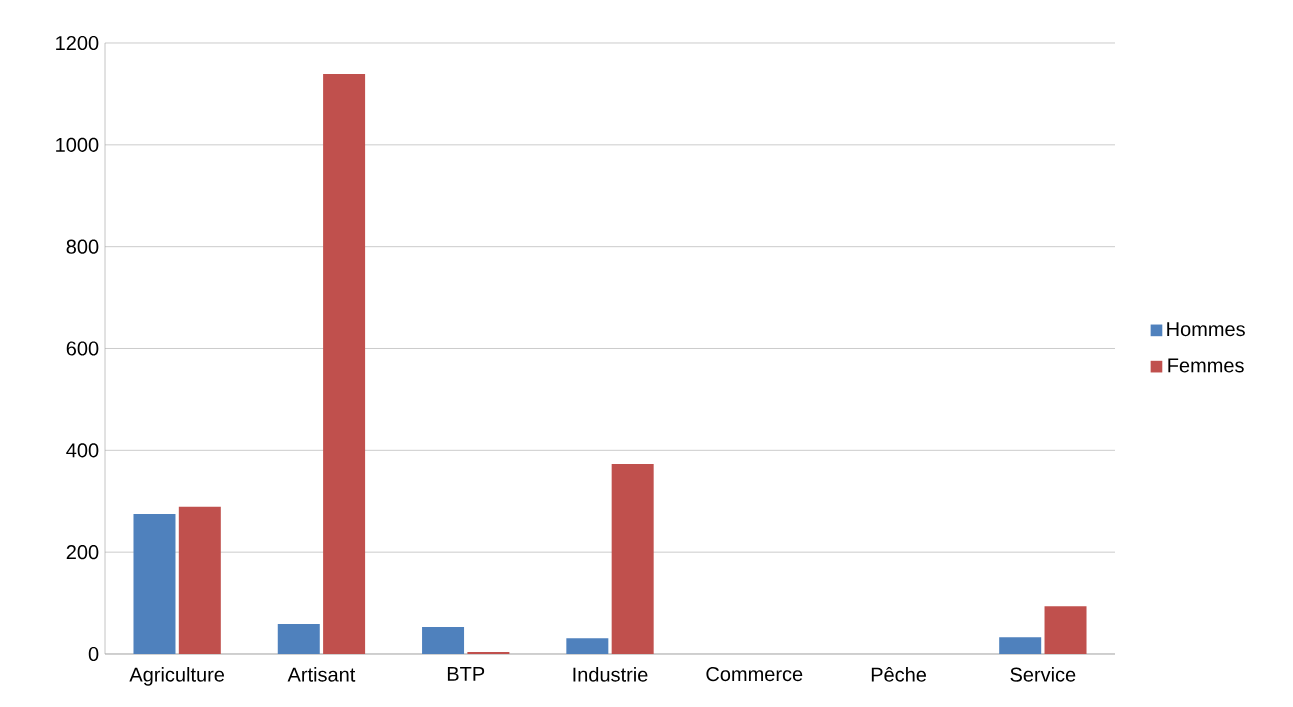 Image resolution: width=1293 pixels, height=707 pixels. I want to click on x-tick-label: Pêche, so click(899, 674).